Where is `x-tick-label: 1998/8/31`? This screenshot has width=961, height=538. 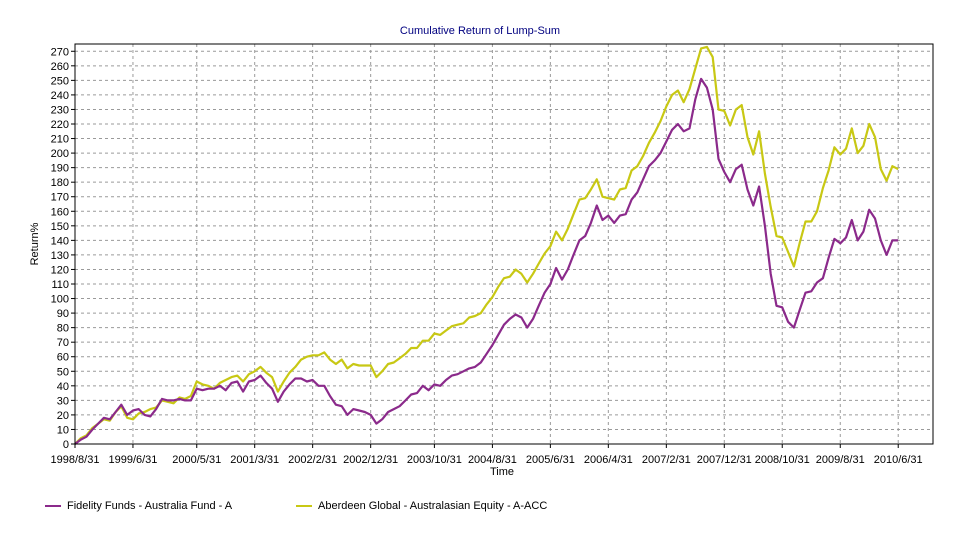
x-tick-label: 1998/8/31 is located at coordinates (75, 460).